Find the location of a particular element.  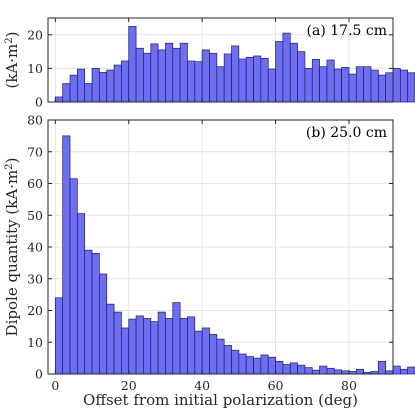

x-tick-label-b-3: 60 is located at coordinates (276, 385).